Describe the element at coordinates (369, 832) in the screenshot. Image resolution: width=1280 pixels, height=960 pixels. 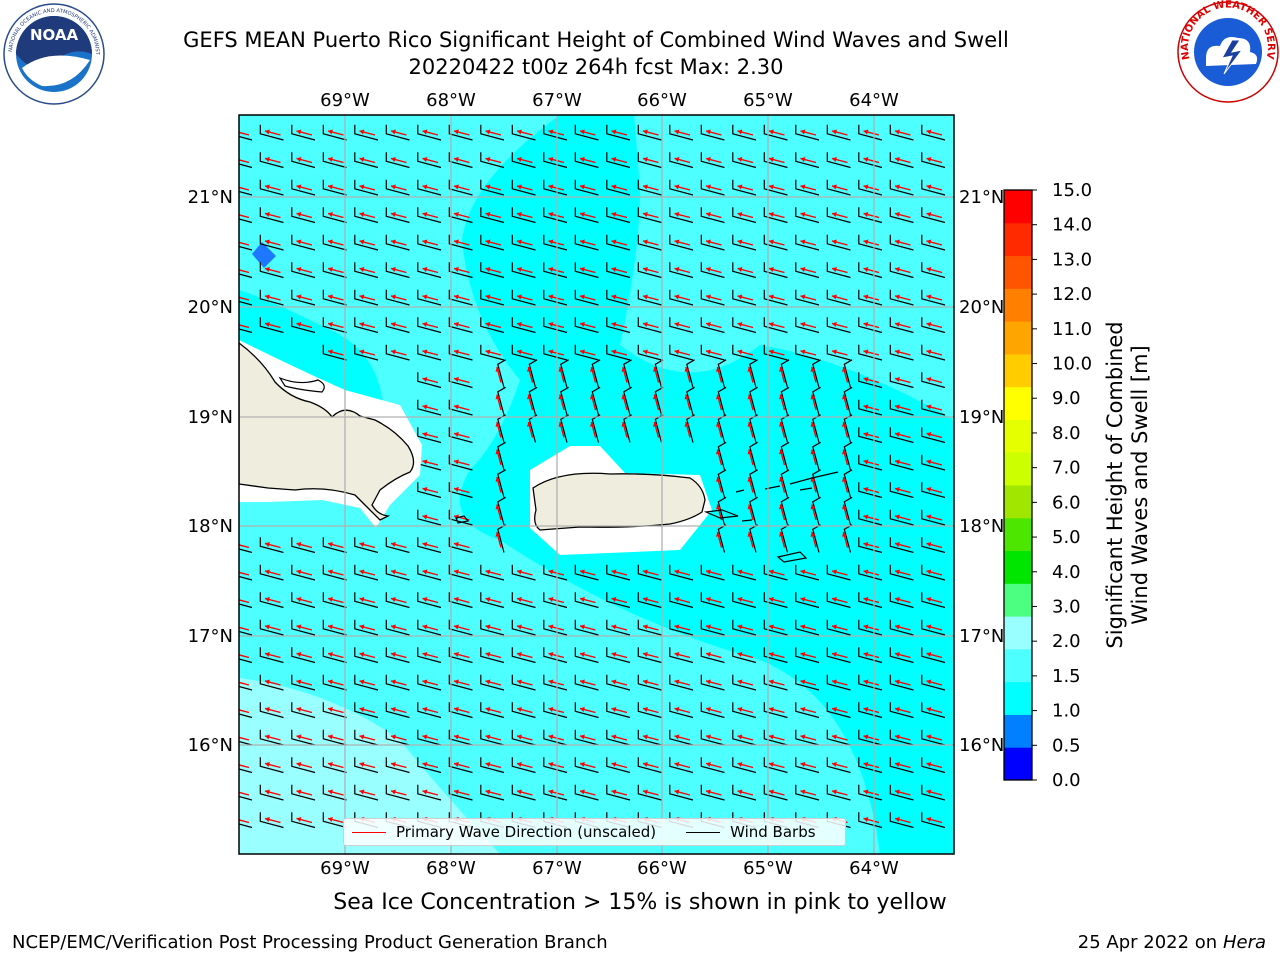
I see `legend-swatch-red-line` at that location.